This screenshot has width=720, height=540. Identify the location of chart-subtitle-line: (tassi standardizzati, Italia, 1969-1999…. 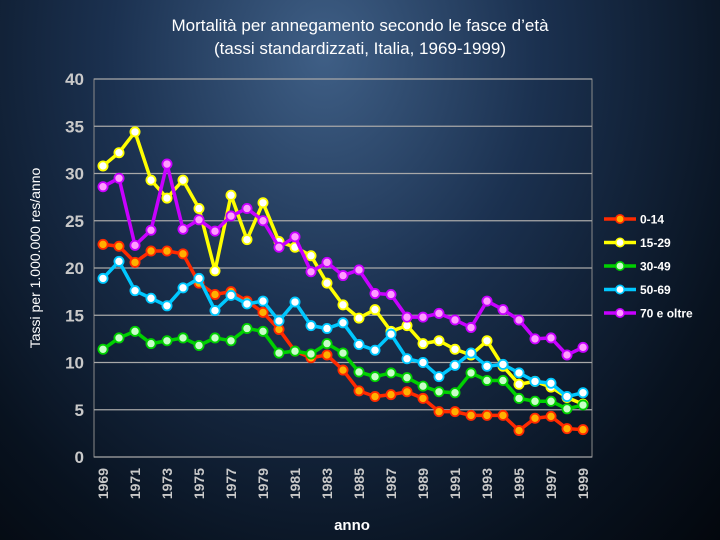
(360, 48).